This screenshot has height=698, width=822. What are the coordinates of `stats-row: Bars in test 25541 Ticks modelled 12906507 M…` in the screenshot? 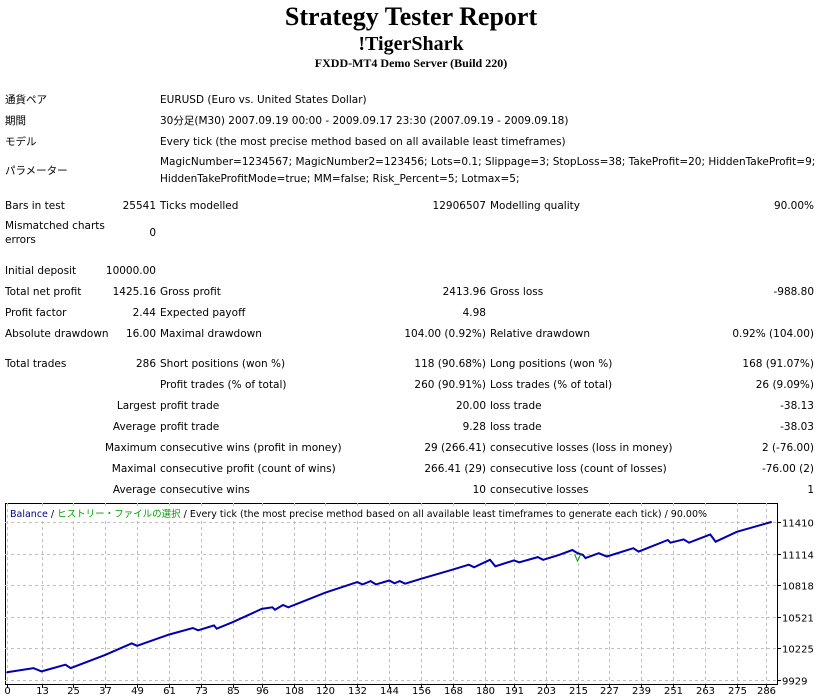 It's located at (411, 205).